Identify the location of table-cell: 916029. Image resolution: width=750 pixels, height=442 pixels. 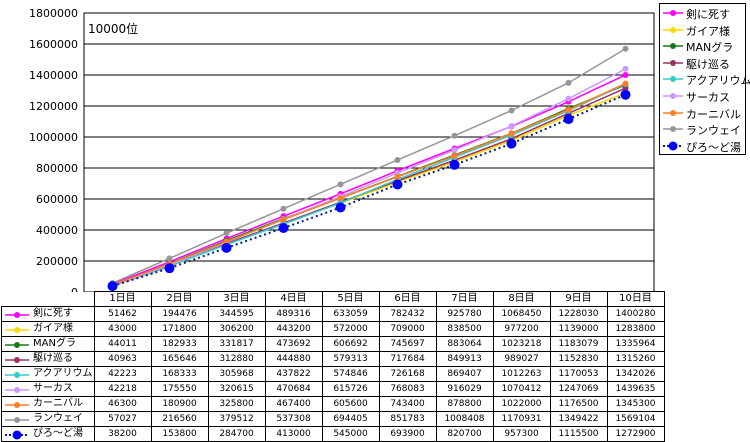
(464, 389).